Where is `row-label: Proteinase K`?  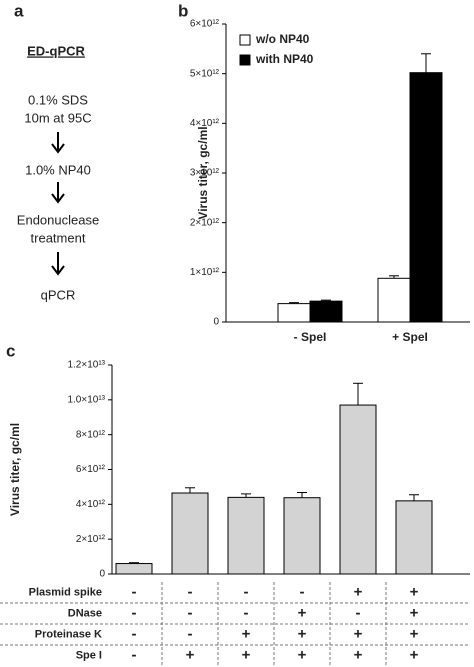
row-label: Proteinase K is located at coordinates (68, 634).